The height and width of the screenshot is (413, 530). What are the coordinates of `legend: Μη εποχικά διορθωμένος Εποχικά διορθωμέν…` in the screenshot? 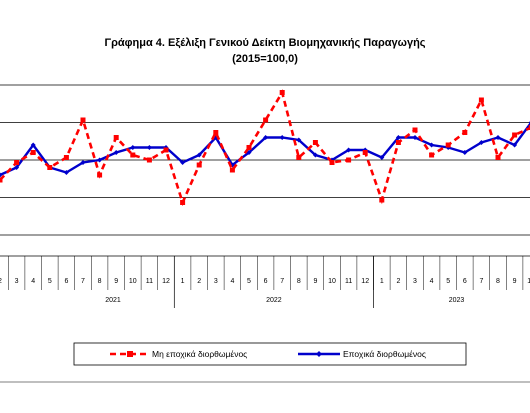 It's located at (270, 354).